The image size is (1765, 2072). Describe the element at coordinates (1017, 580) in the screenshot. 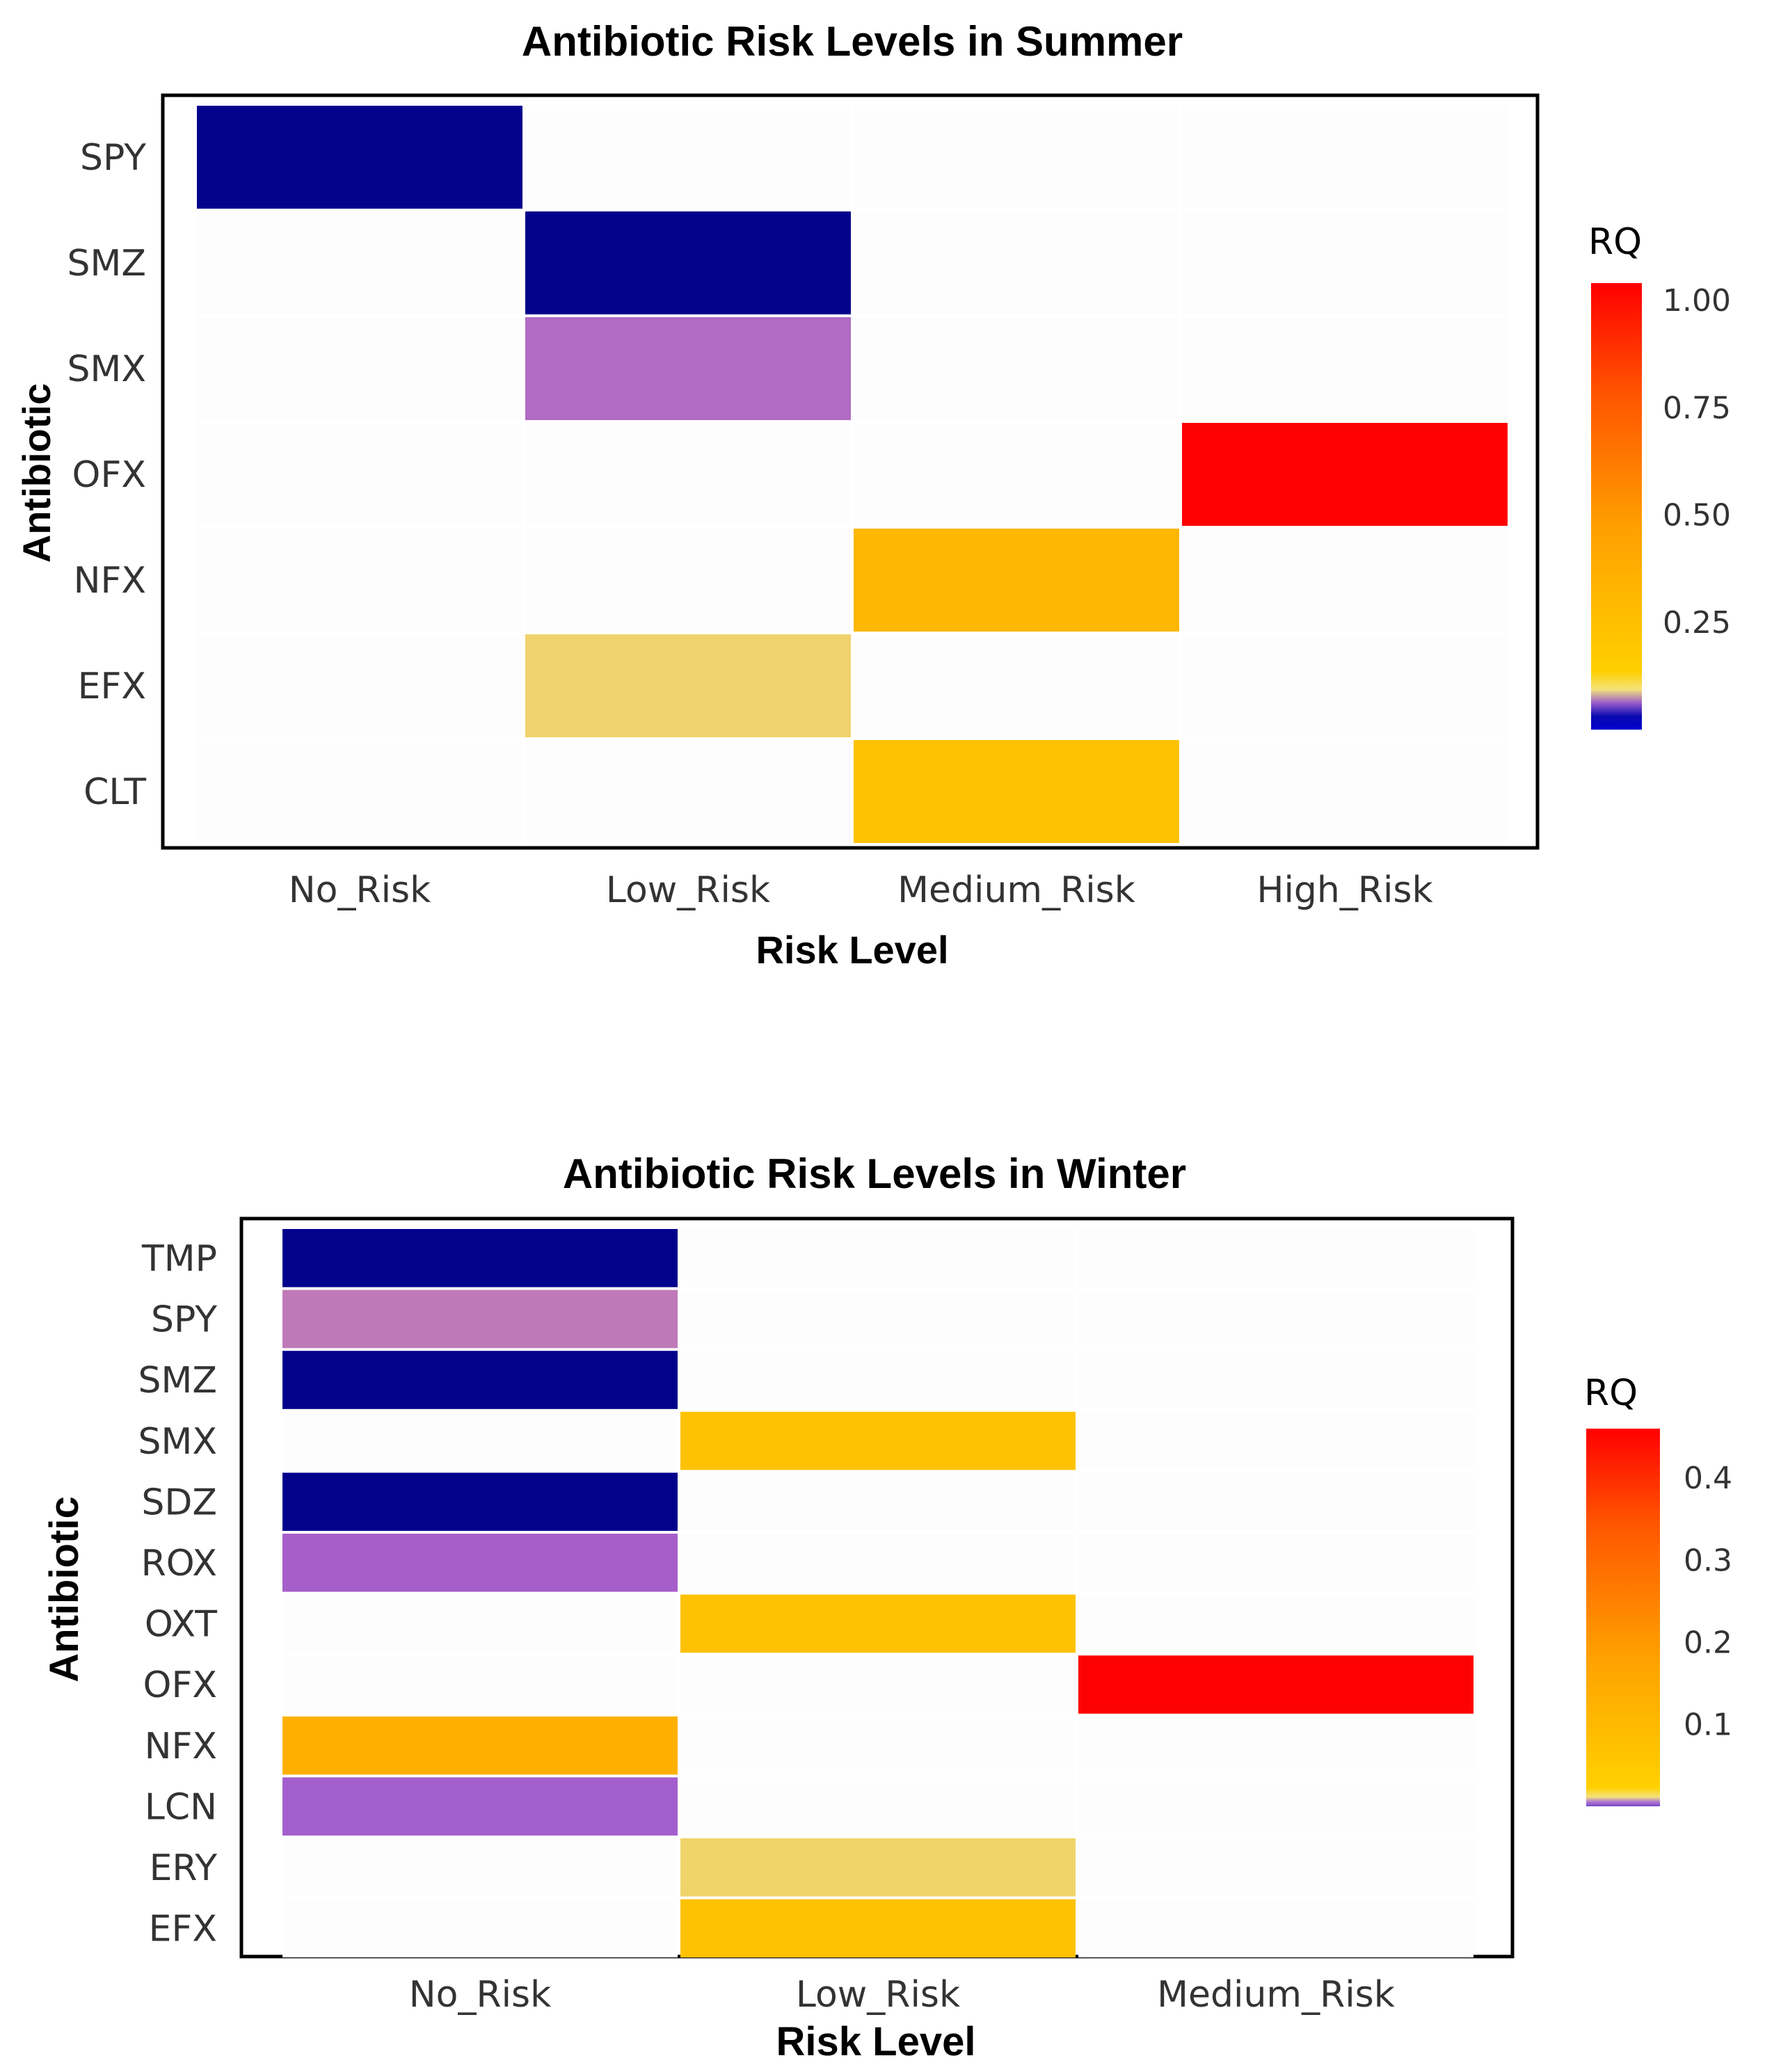

I see `summer-cell-nfx-medium-risk` at that location.